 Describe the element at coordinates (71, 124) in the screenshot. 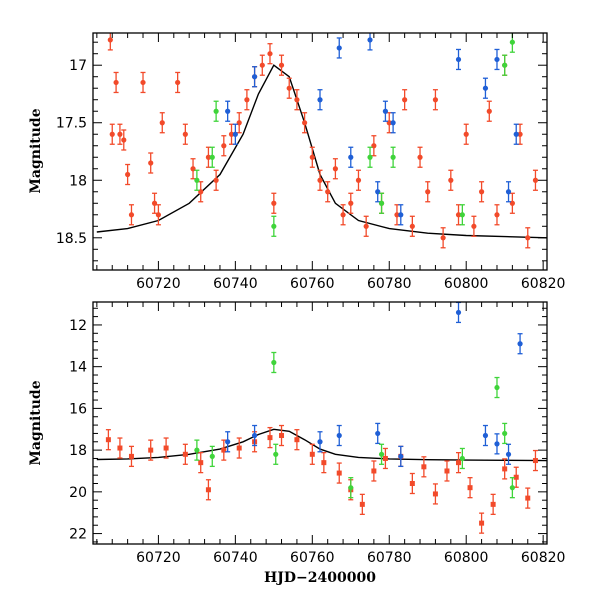

I see `y-tick-label: 17.5` at that location.